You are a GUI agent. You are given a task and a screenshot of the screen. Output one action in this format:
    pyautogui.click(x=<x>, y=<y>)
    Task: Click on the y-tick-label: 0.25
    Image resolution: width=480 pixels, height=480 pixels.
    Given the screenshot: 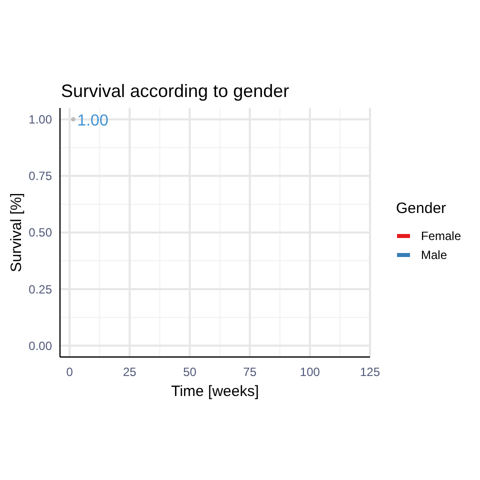 What is the action you would take?
    pyautogui.click(x=40, y=289)
    